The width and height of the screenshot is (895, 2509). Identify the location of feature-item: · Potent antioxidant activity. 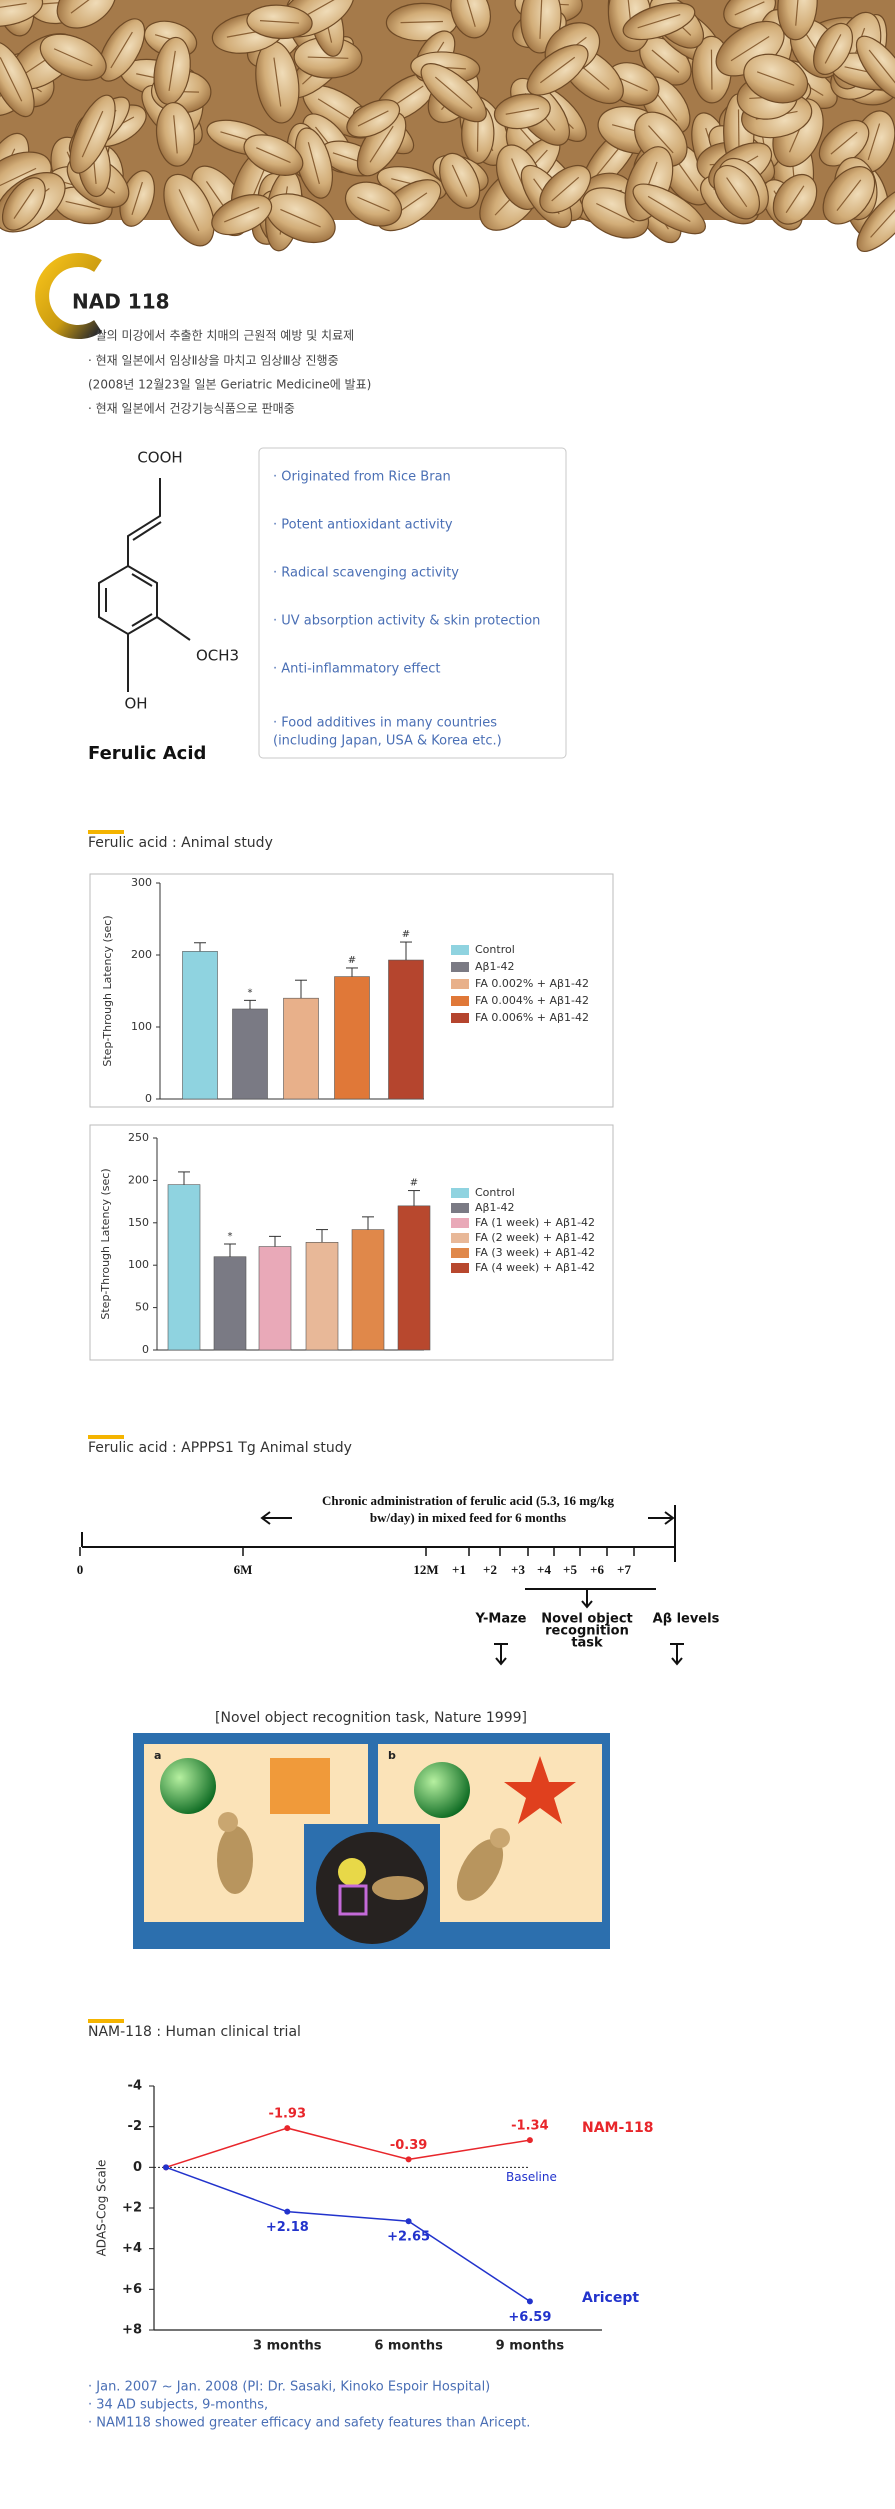
(363, 525).